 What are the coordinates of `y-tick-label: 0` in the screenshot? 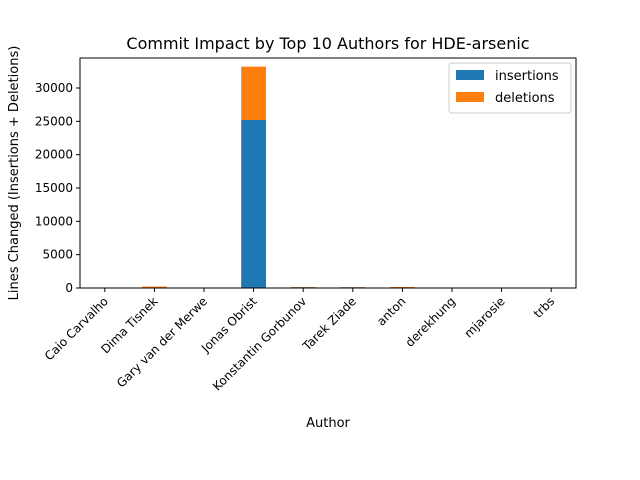 It's located at (69, 288).